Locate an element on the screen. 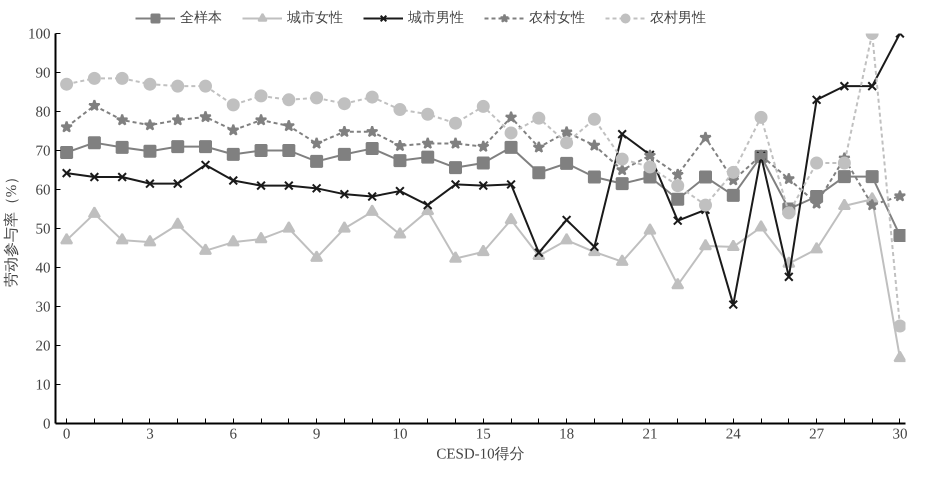 The height and width of the screenshot is (483, 927). x-axis-title: CESD-10得分 is located at coordinates (480, 454).